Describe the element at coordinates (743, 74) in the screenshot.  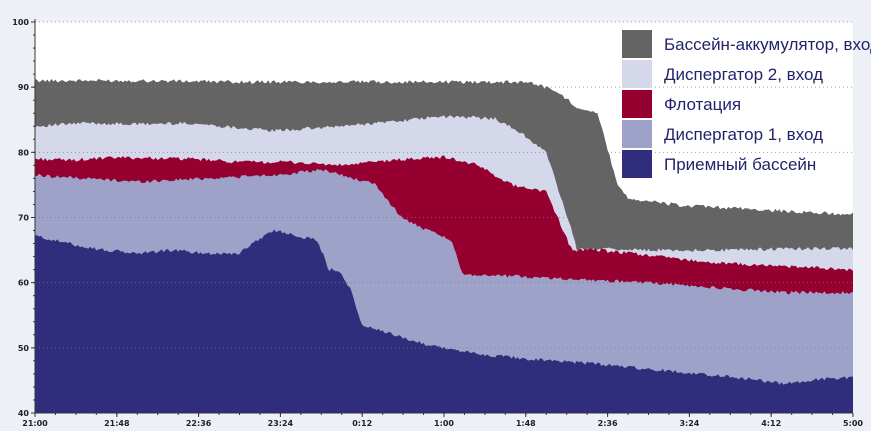
I see `legend-label-2: Диспергатор 2, вход` at that location.